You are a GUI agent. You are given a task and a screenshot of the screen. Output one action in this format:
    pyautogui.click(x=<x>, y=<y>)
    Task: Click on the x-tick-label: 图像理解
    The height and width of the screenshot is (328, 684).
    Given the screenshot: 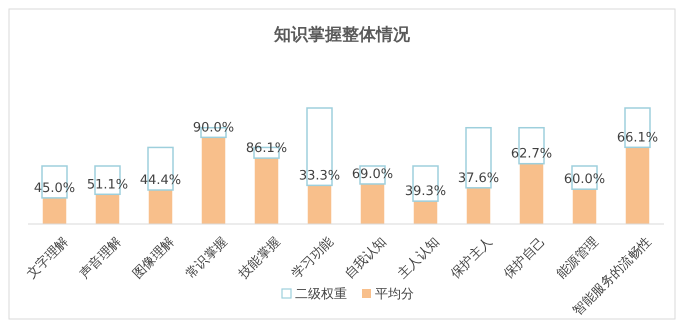 What is the action you would take?
    pyautogui.click(x=154, y=258)
    